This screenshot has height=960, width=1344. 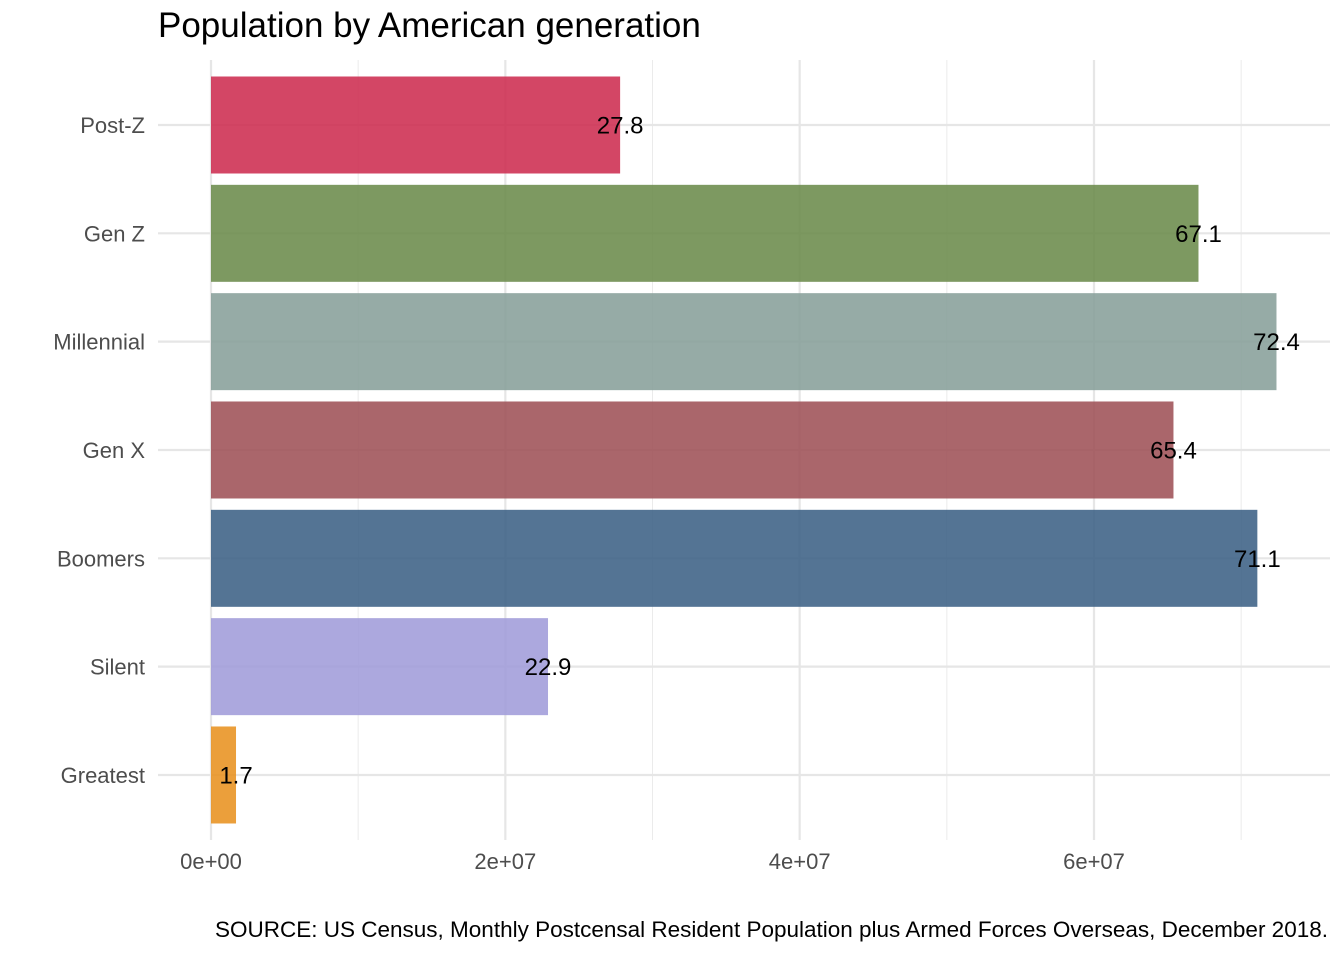 I want to click on data-label: 1.7, so click(x=235, y=775).